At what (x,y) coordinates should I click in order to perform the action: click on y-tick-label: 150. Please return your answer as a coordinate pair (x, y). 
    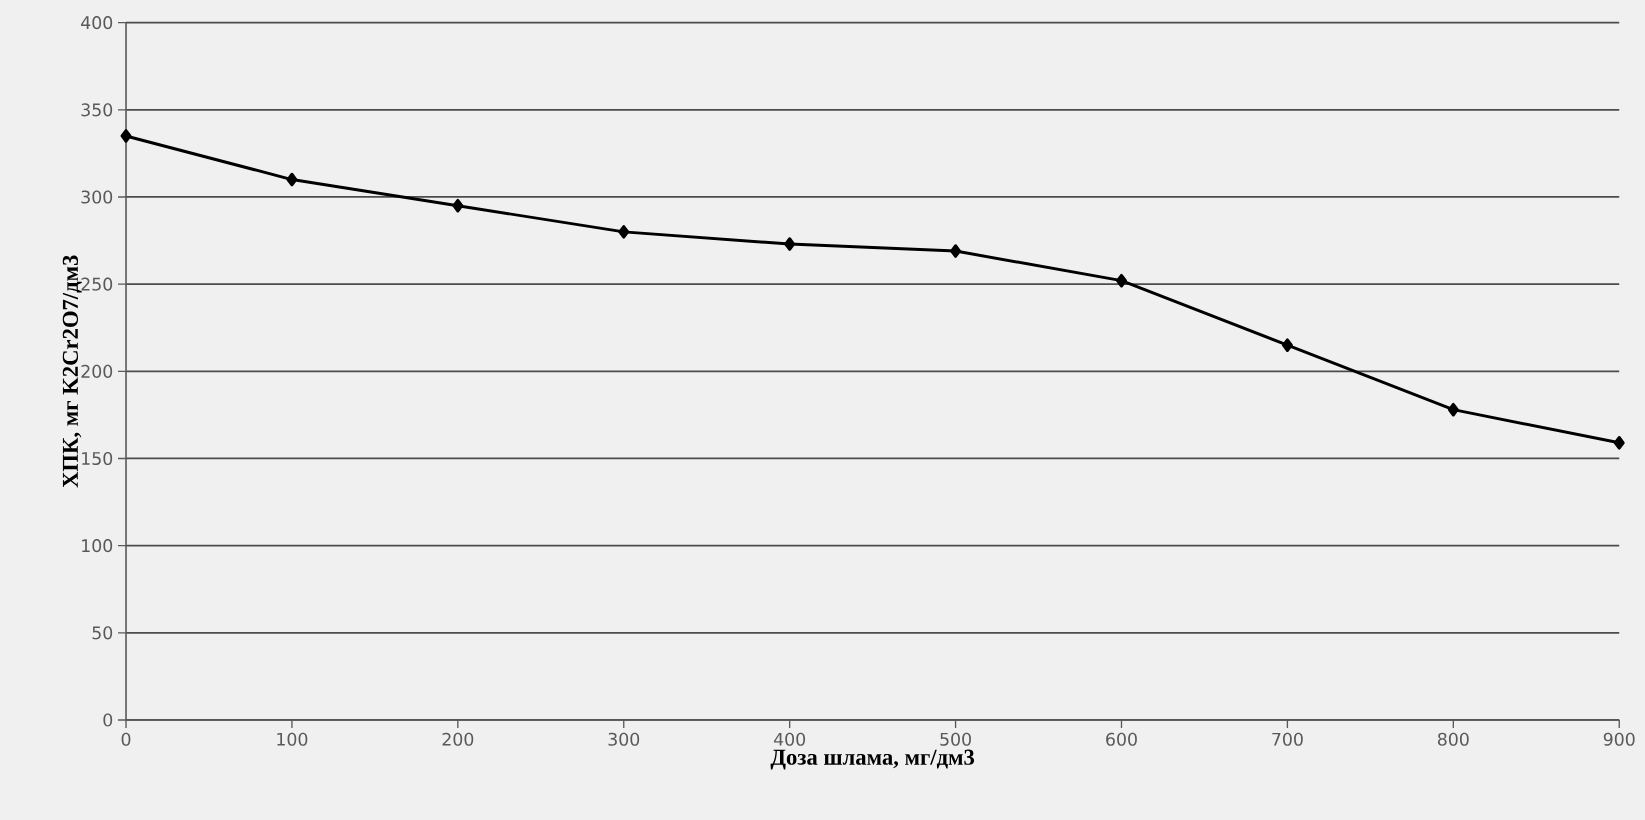
    Looking at the image, I should click on (97, 458).